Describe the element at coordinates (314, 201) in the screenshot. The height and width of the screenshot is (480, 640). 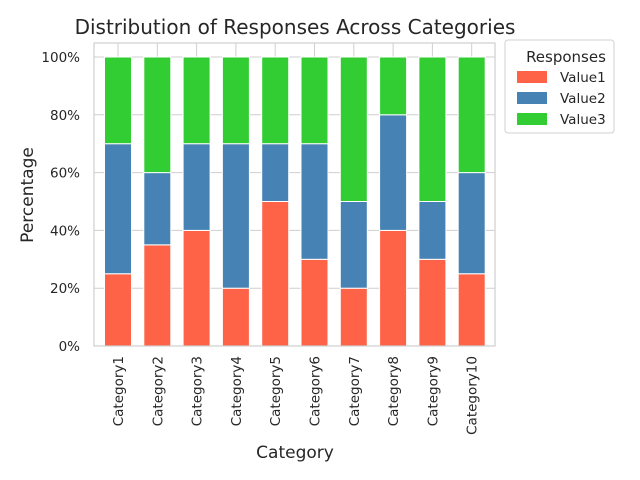
I see `bar-value2-category6` at that location.